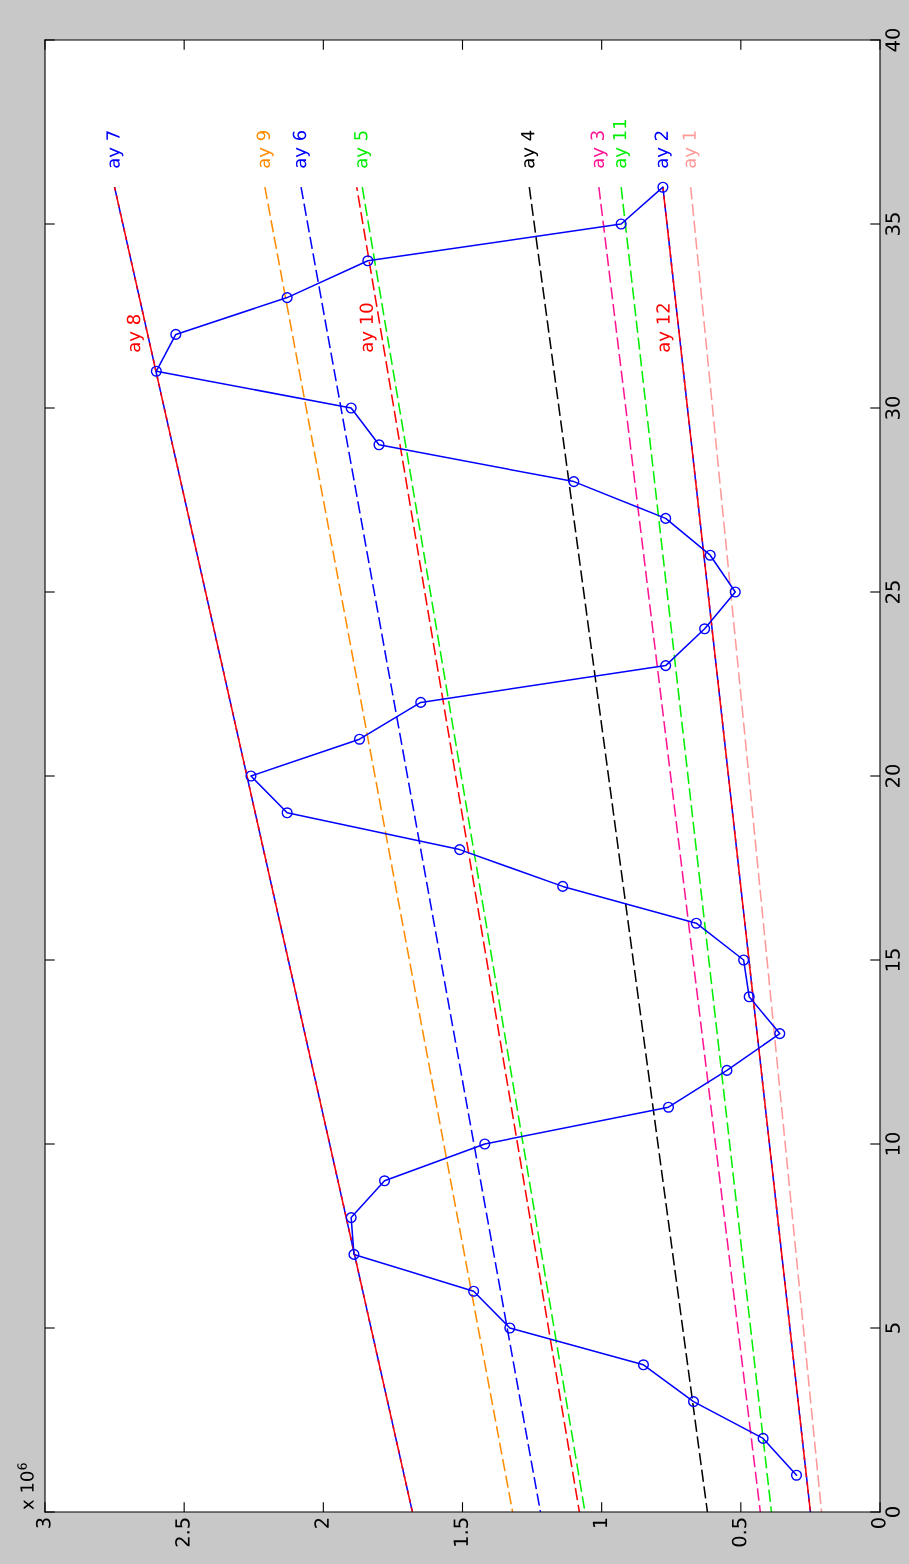 The height and width of the screenshot is (1564, 909). What do you see at coordinates (892, 407) in the screenshot?
I see `y-tick-label: 30` at bounding box center [892, 407].